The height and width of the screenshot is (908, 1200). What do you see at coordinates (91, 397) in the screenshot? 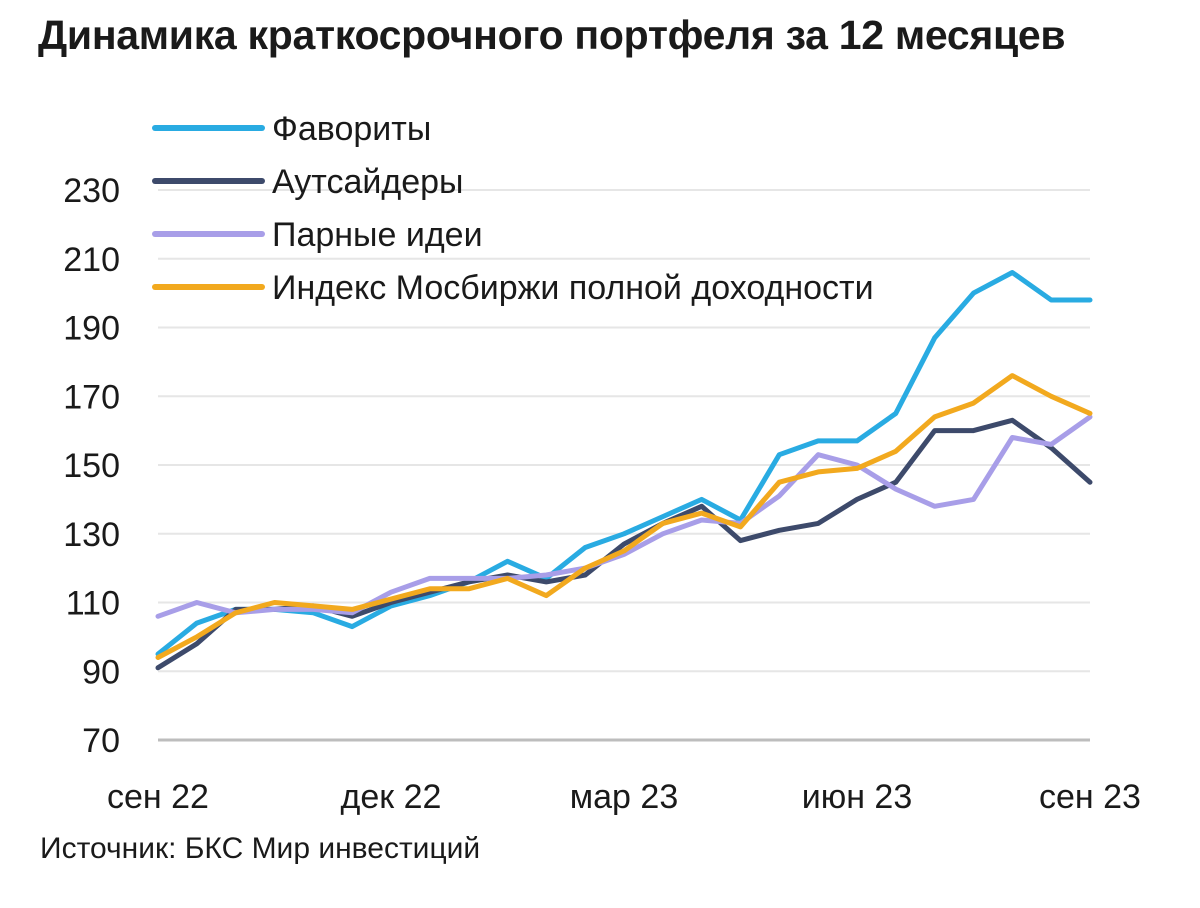
I see `y-tick-label: 170` at bounding box center [91, 397].